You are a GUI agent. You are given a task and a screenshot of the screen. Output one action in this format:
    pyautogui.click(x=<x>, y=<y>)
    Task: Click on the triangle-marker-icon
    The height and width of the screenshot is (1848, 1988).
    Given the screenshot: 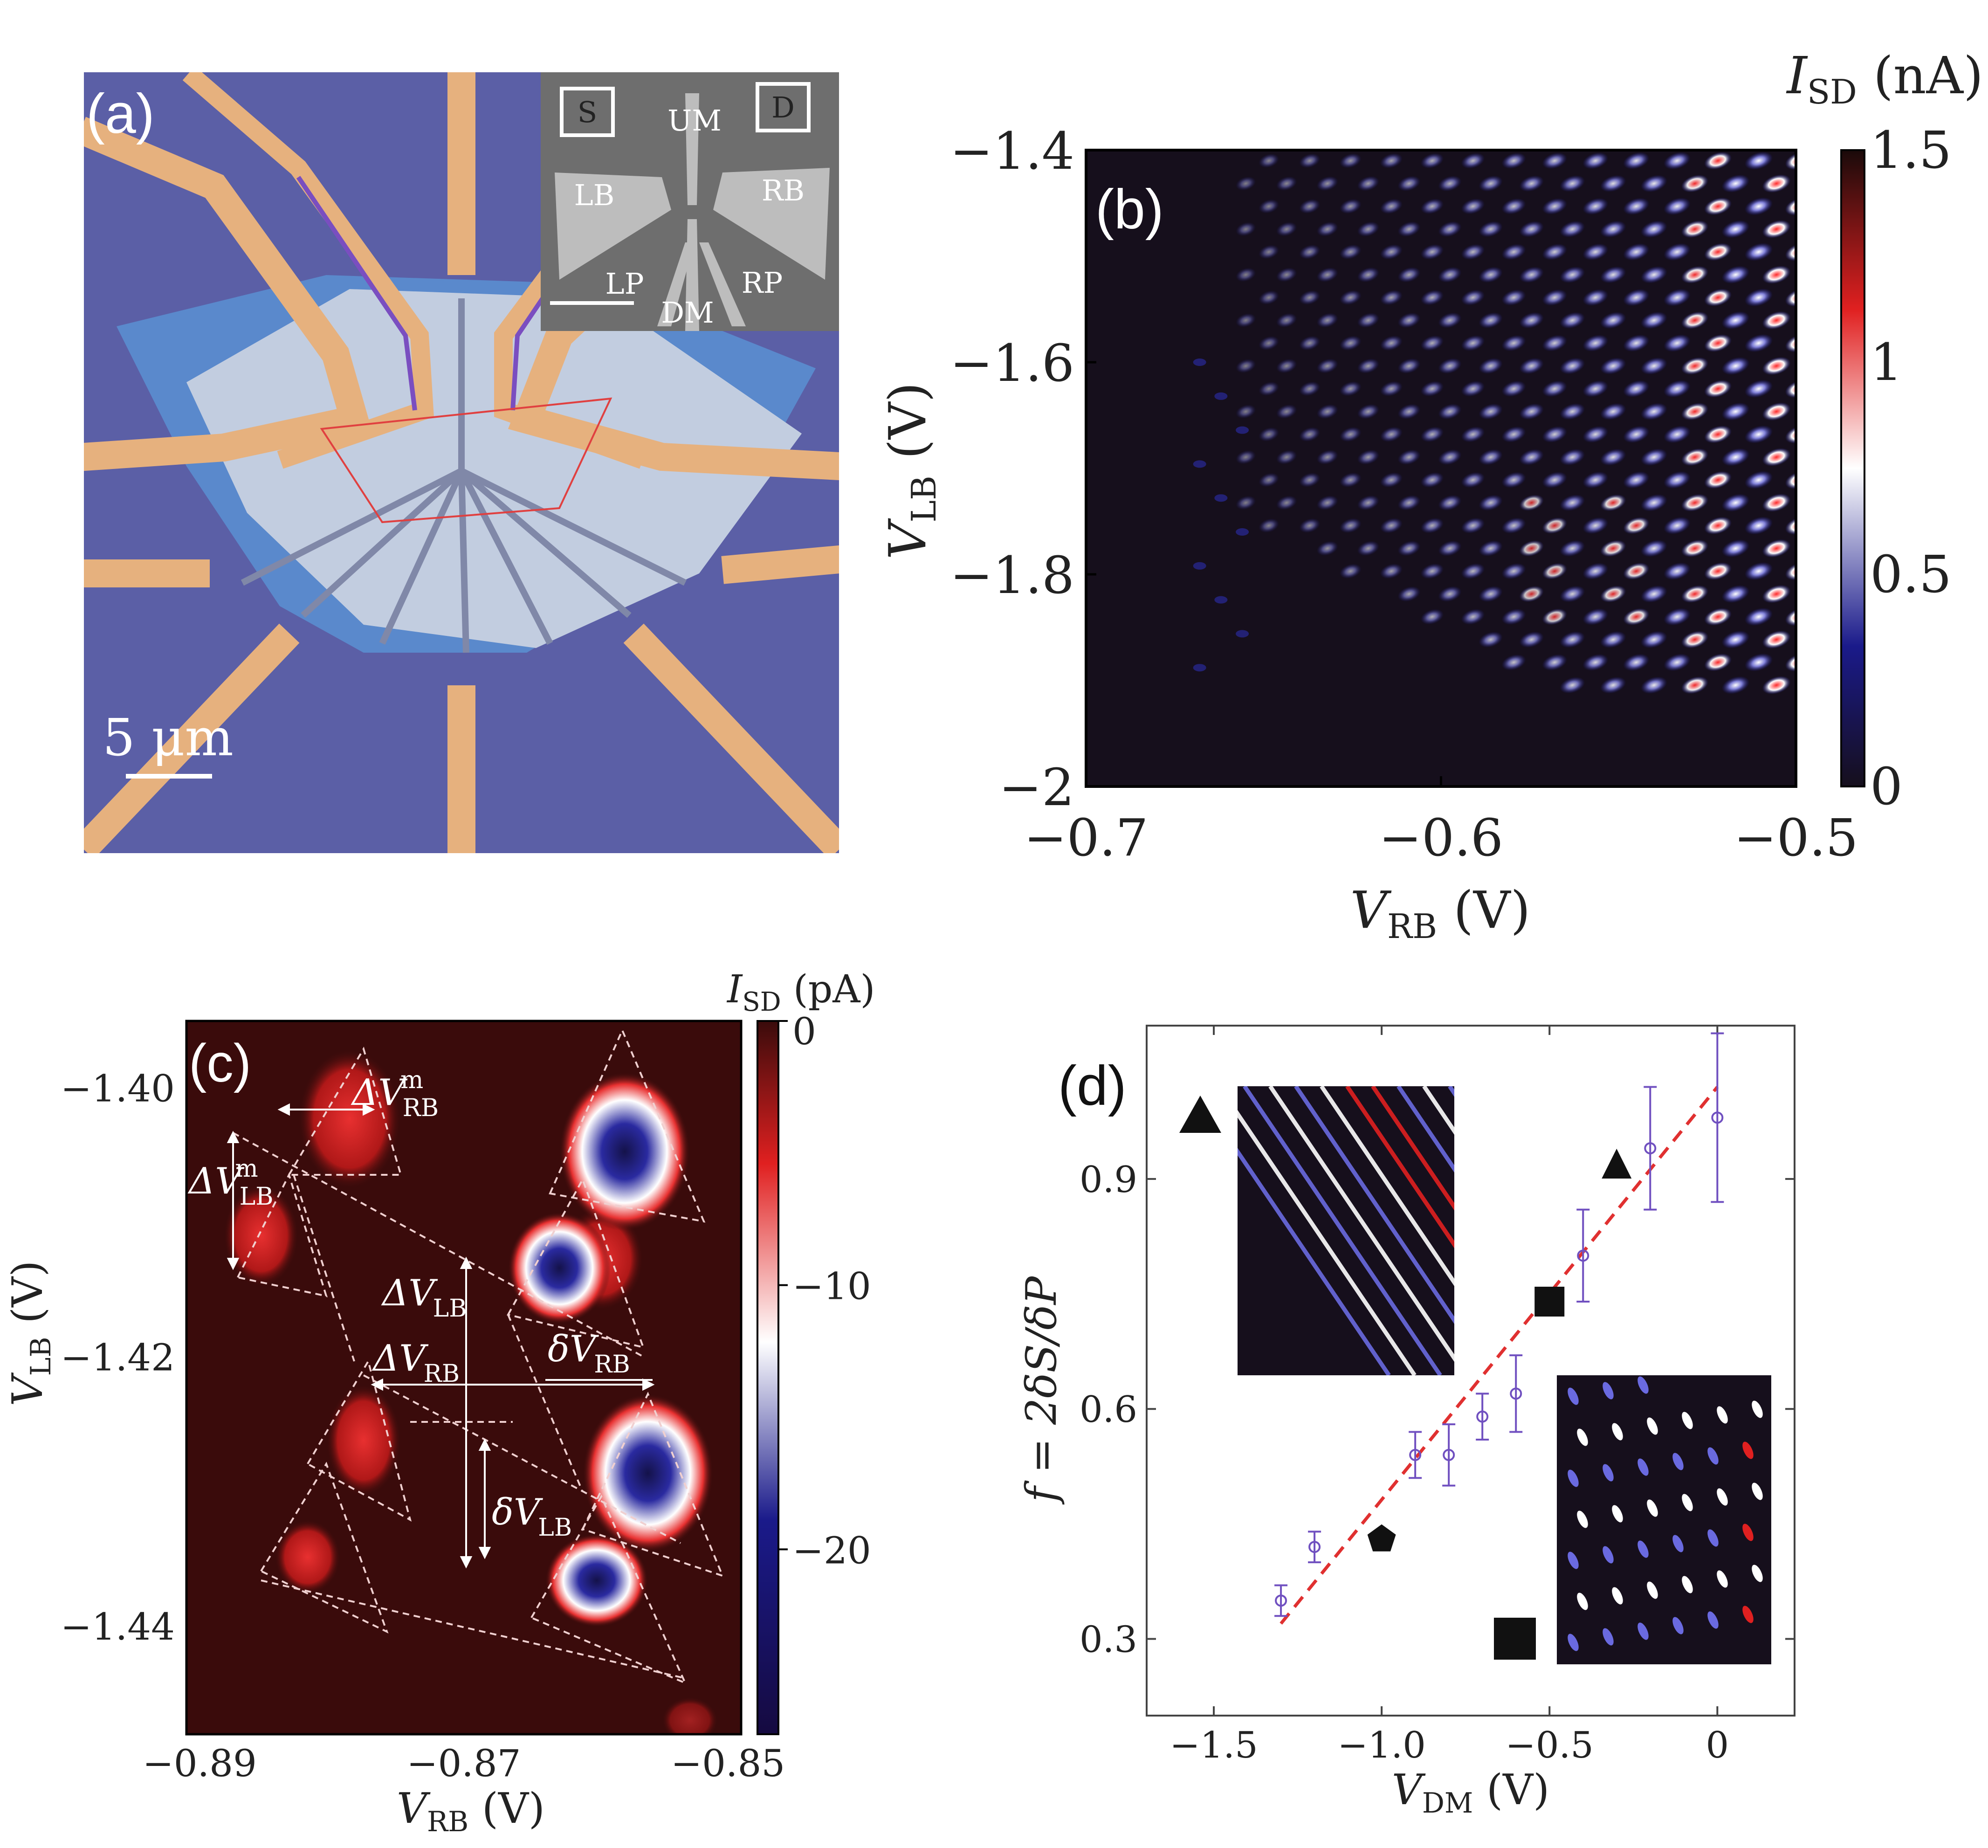 What is the action you would take?
    pyautogui.click(x=1200, y=1114)
    